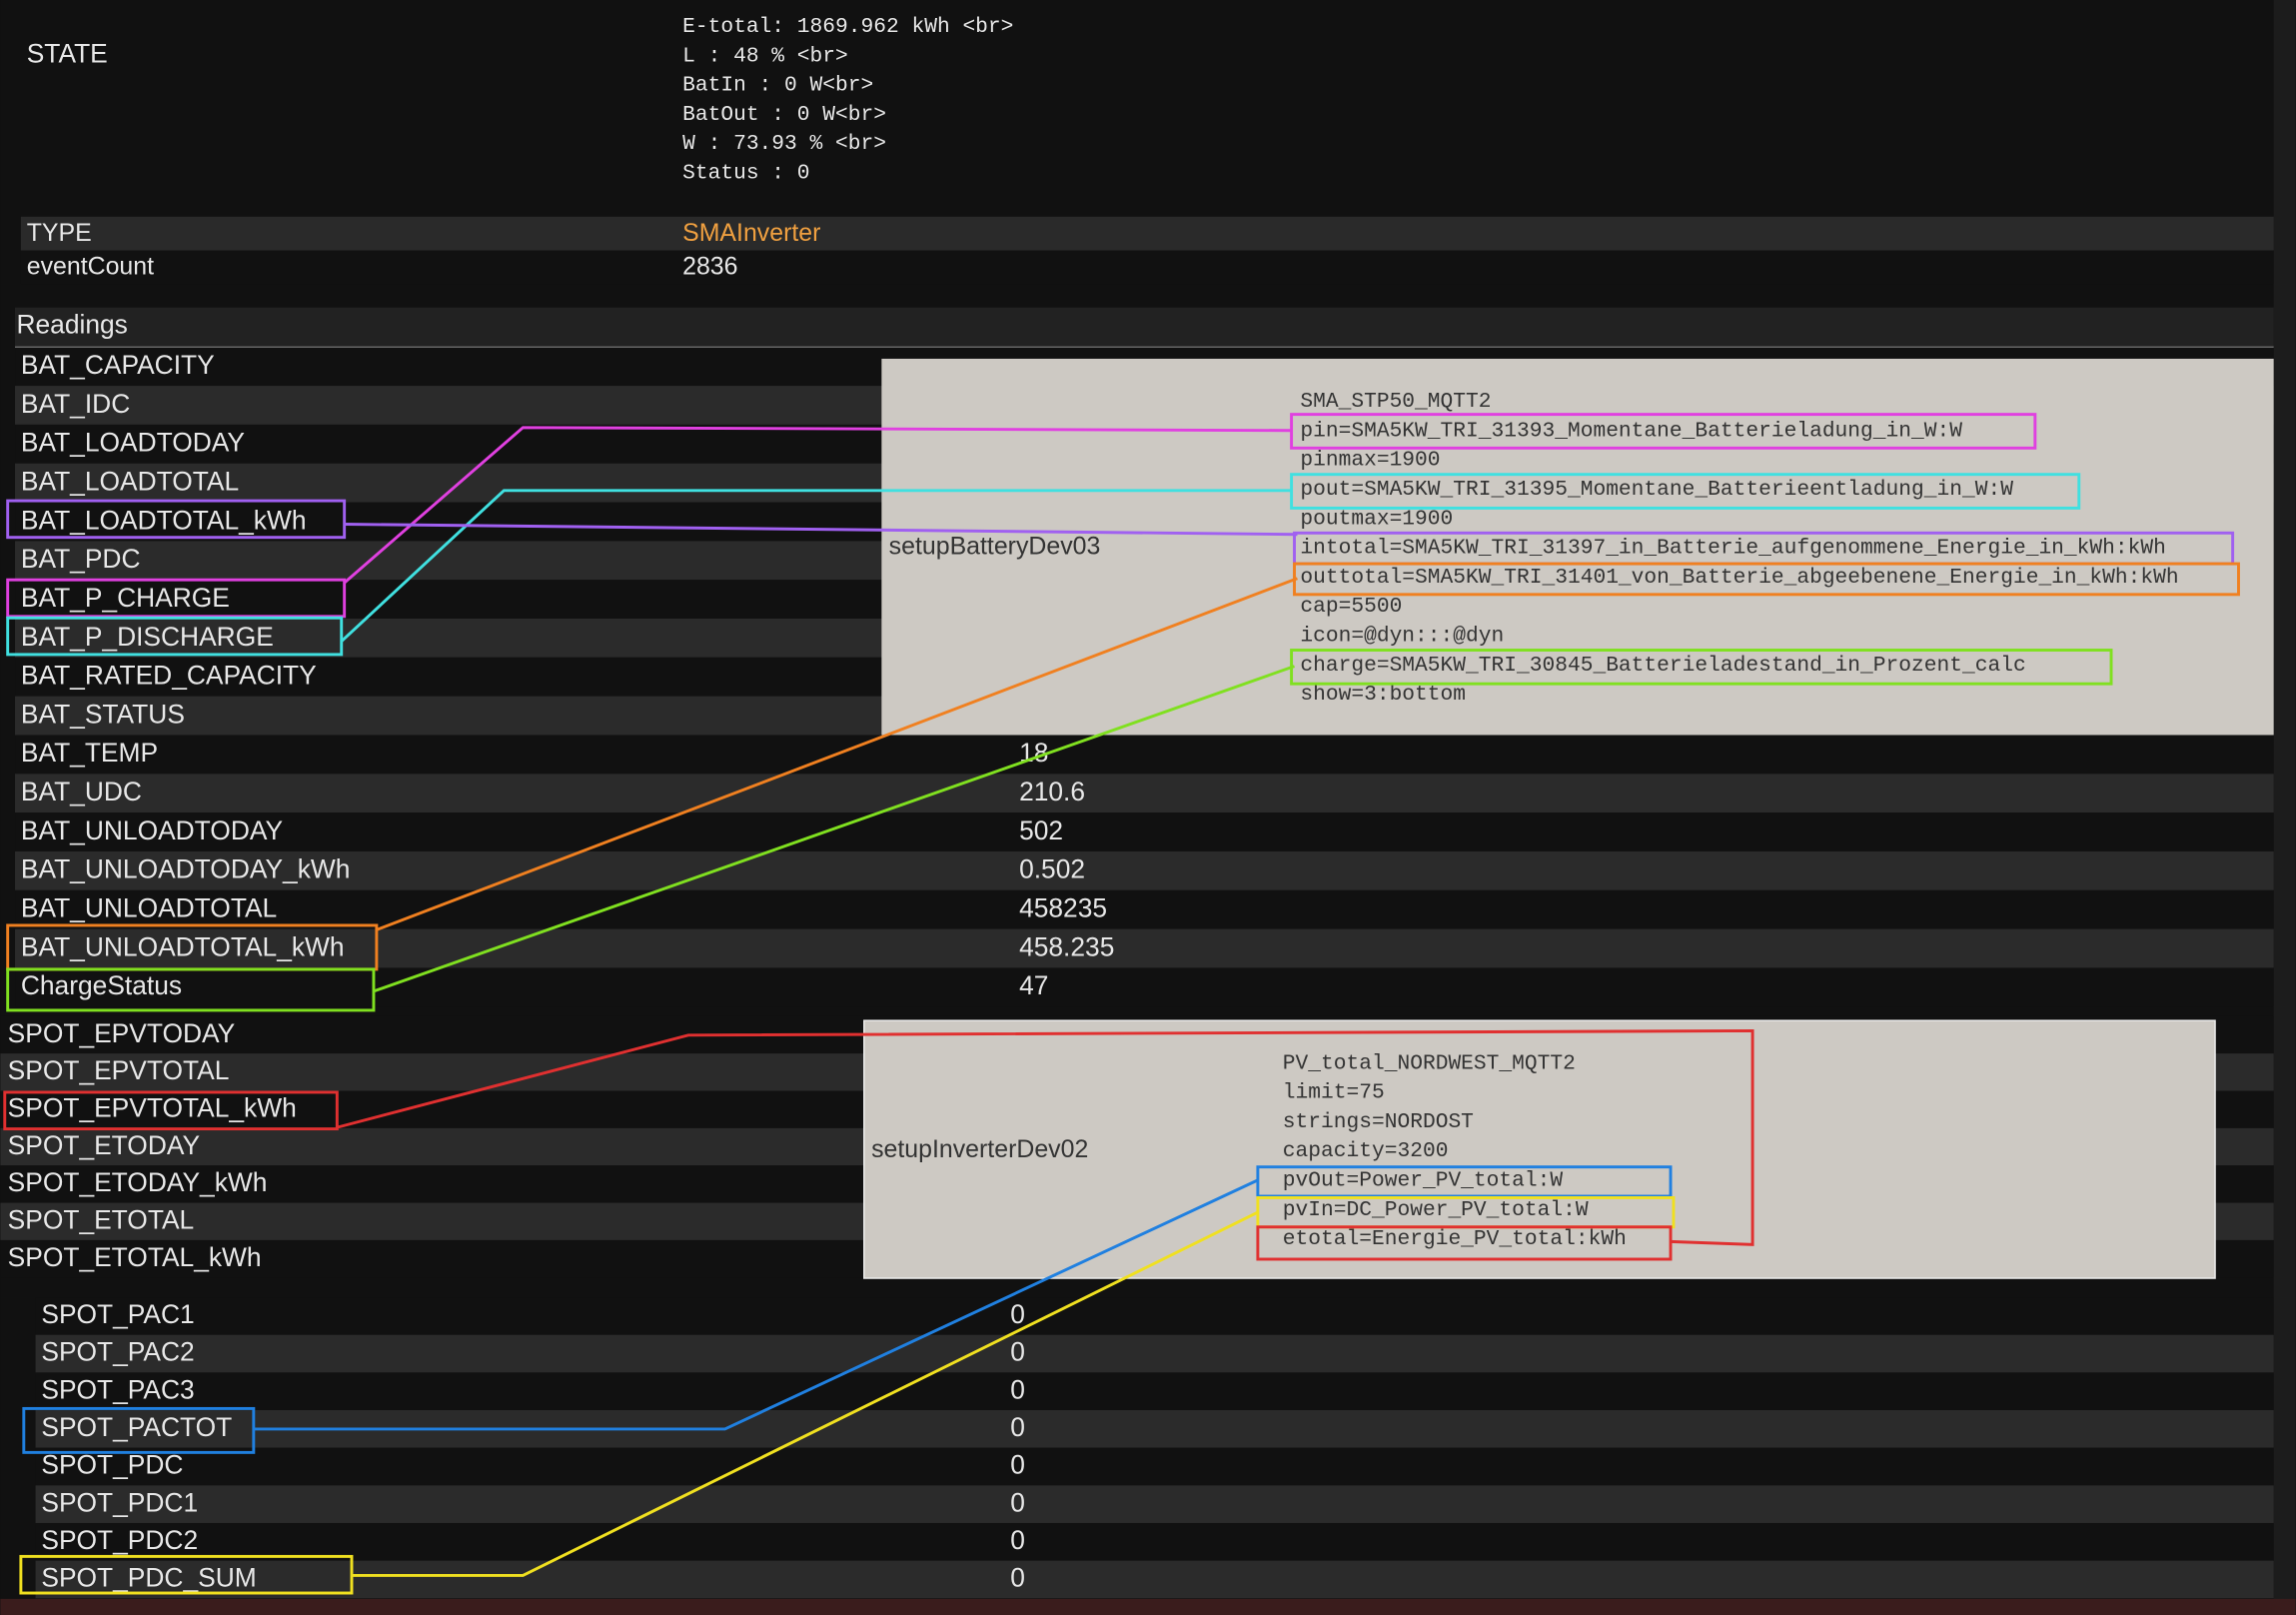  I want to click on reading-name: SPOT_PAC2, so click(117, 1352).